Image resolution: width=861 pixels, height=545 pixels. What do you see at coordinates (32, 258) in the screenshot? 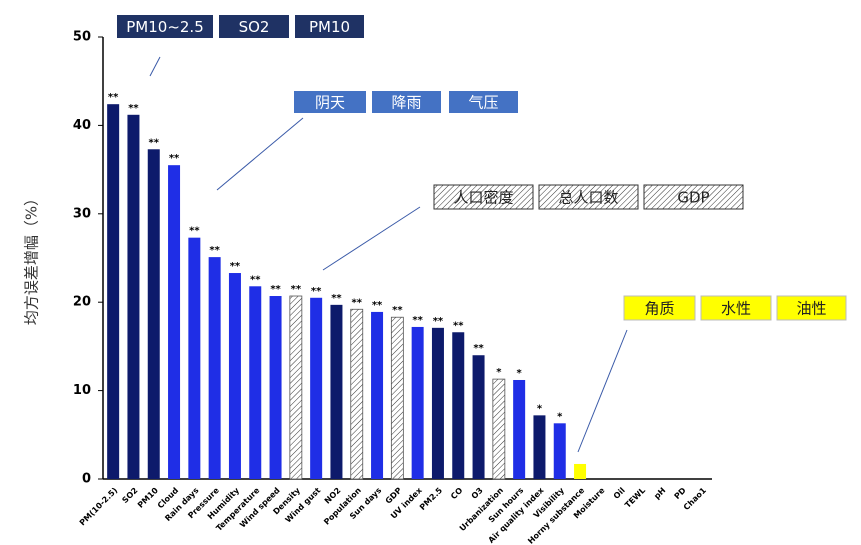
I see `y-axis-label: 均方误差增幅（%）` at bounding box center [32, 258].